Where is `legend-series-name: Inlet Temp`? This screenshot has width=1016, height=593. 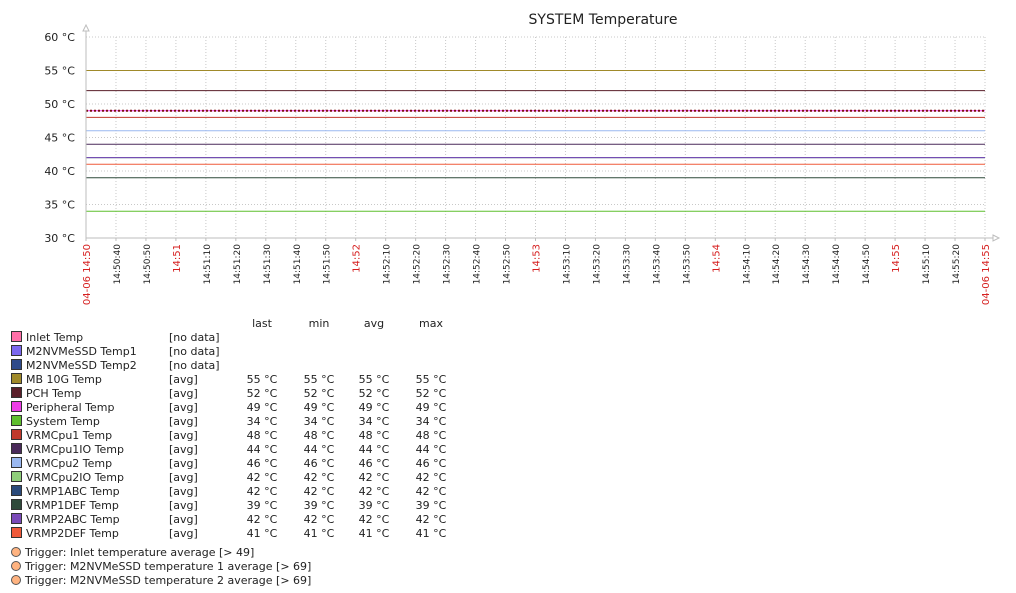 legend-series-name: Inlet Temp is located at coordinates (54, 337).